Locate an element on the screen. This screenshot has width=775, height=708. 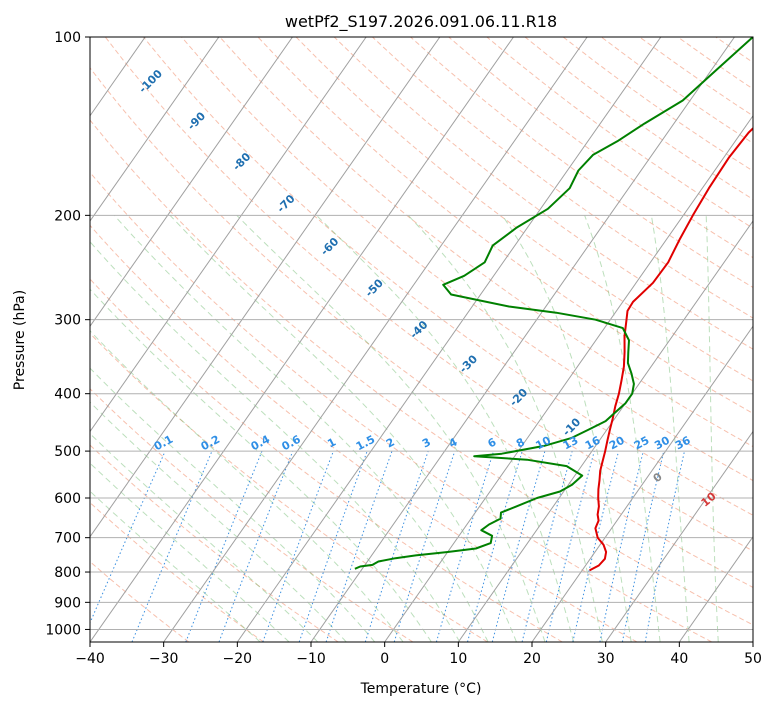
chart-title: wetPf2_S197.2026.091.06.11.R18 is located at coordinates (421, 22).